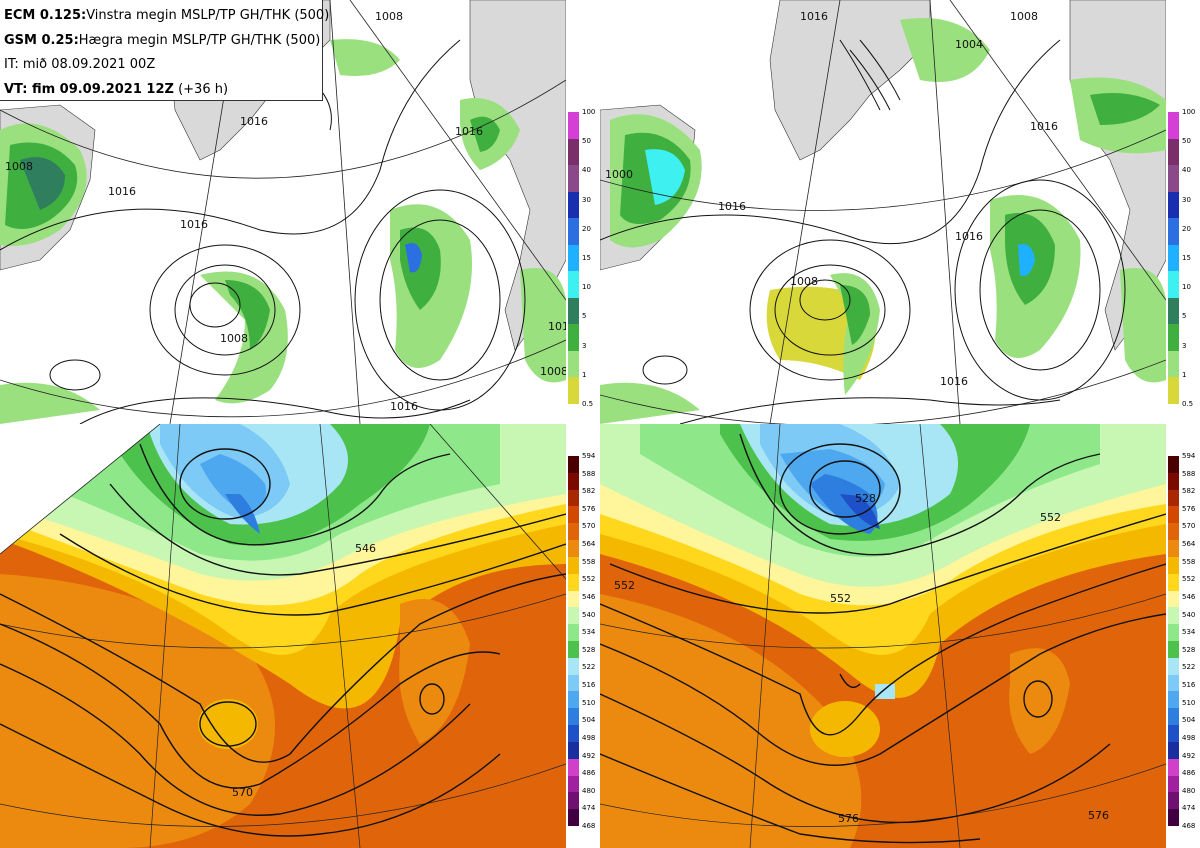 Image resolution: width=1200 pixels, height=848 pixels. Describe the element at coordinates (589, 808) in the screenshot. I see `colorbar-label: 474` at that location.